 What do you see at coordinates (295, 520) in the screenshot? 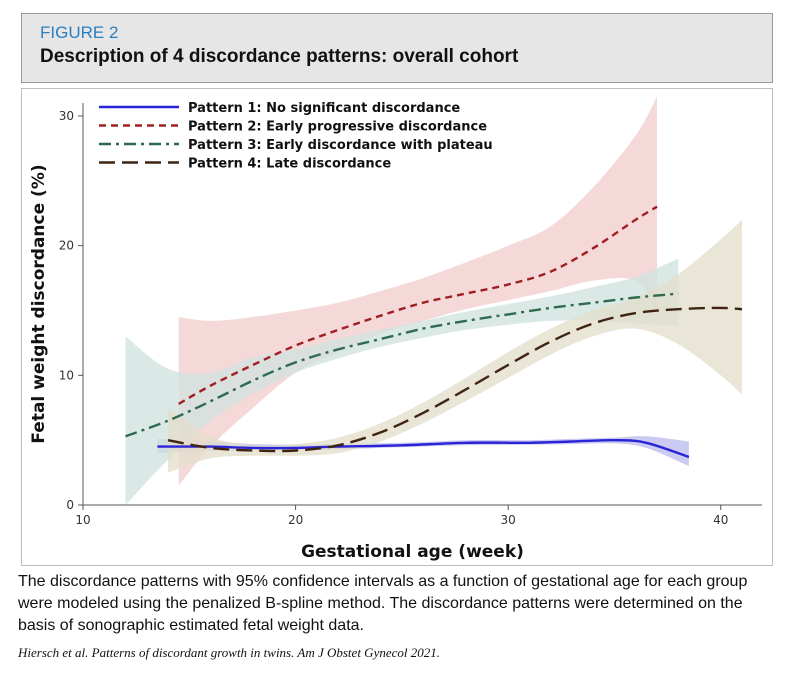
I see `x-tick-label: 20` at bounding box center [295, 520].